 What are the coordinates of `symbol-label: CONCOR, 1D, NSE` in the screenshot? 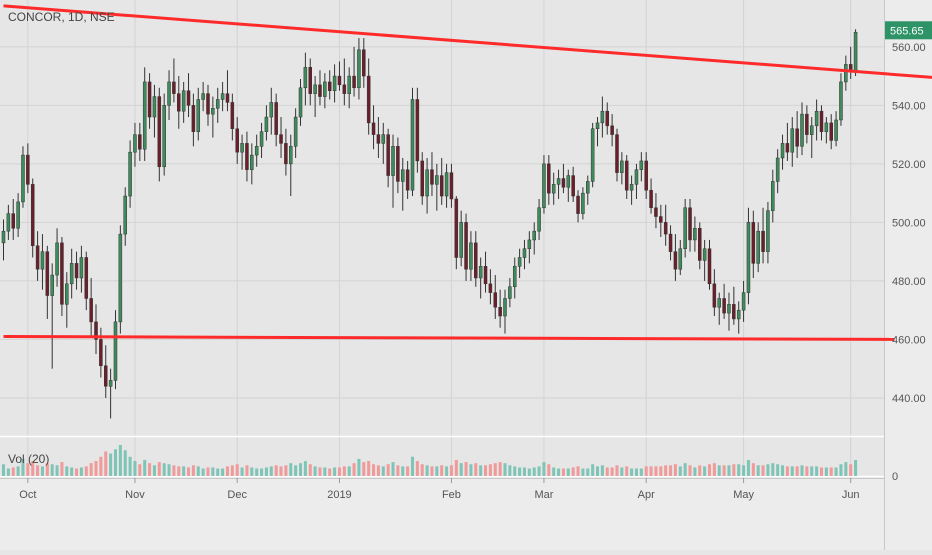 It's located at (61, 17).